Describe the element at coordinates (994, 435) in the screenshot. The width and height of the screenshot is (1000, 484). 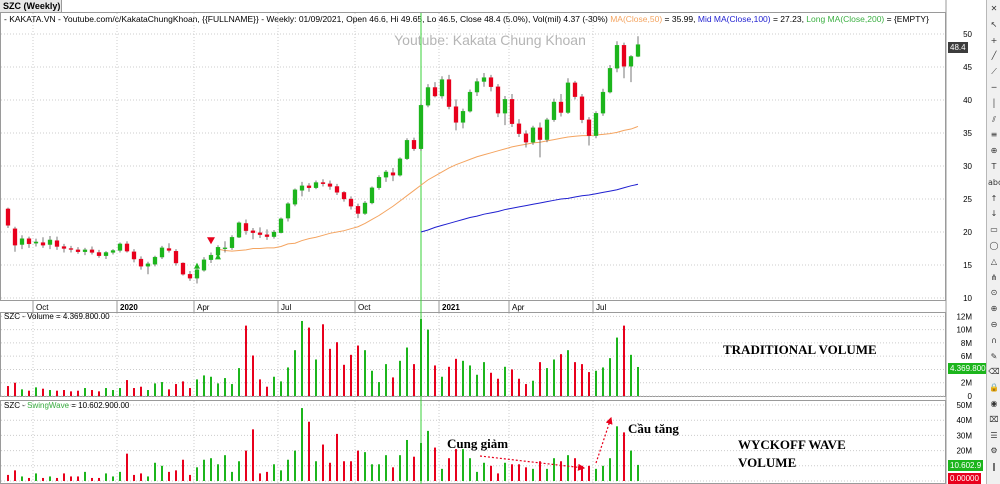
I see `layers-icon: ☰` at that location.